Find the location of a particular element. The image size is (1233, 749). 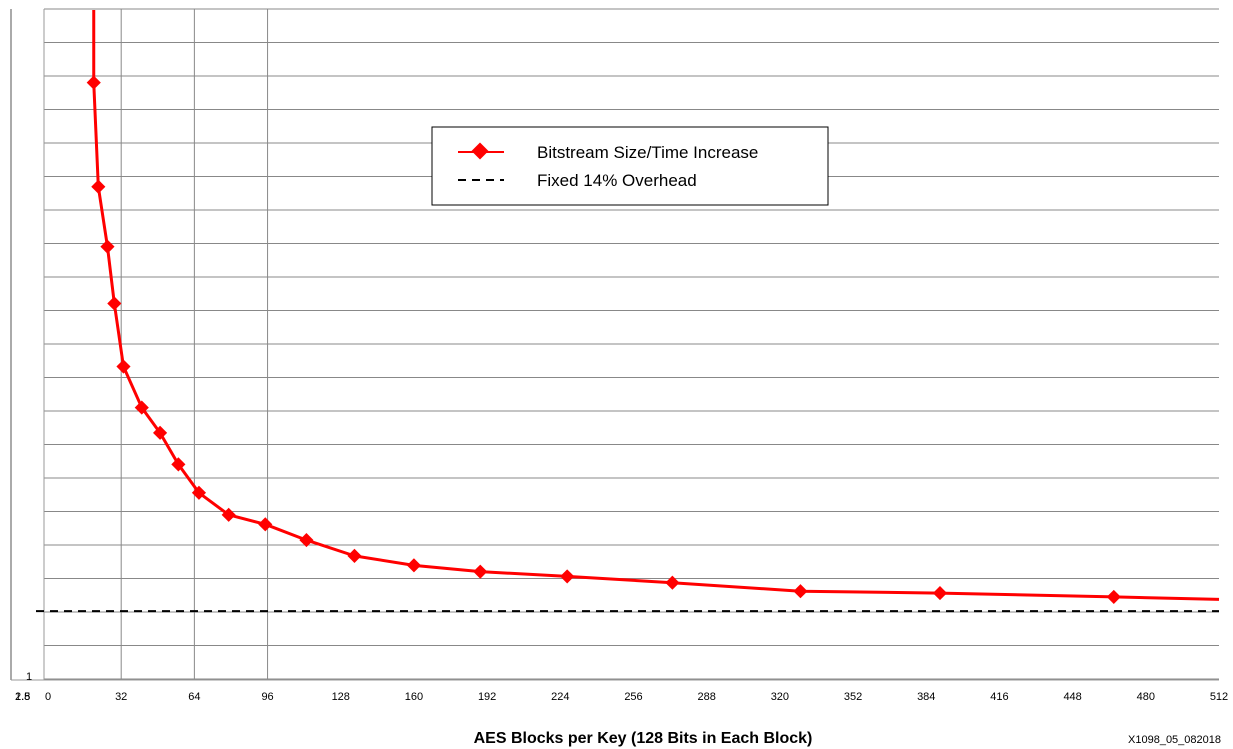

legend-label: Bitstream Size/Time Increase is located at coordinates (647, 152).